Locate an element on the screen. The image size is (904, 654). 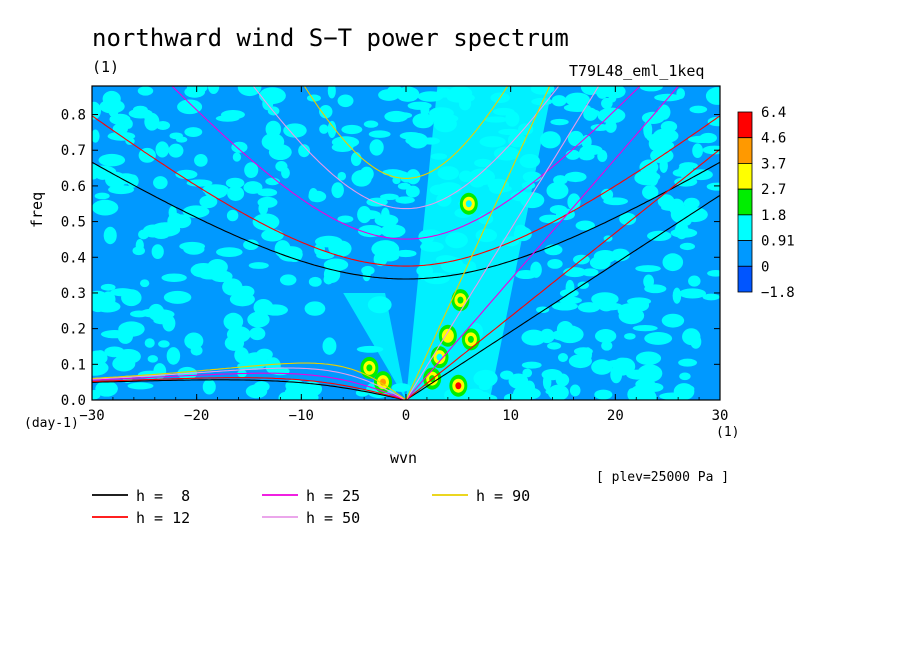
legend-label: h = 8 is located at coordinates (163, 496).